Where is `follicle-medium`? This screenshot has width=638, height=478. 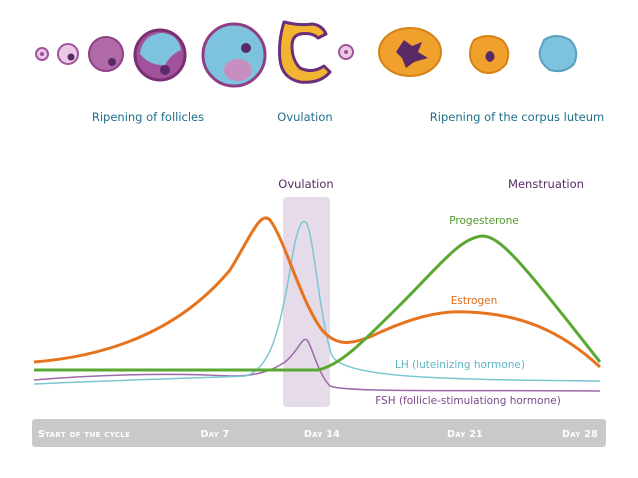
follicle-medium is located at coordinates (106, 54).